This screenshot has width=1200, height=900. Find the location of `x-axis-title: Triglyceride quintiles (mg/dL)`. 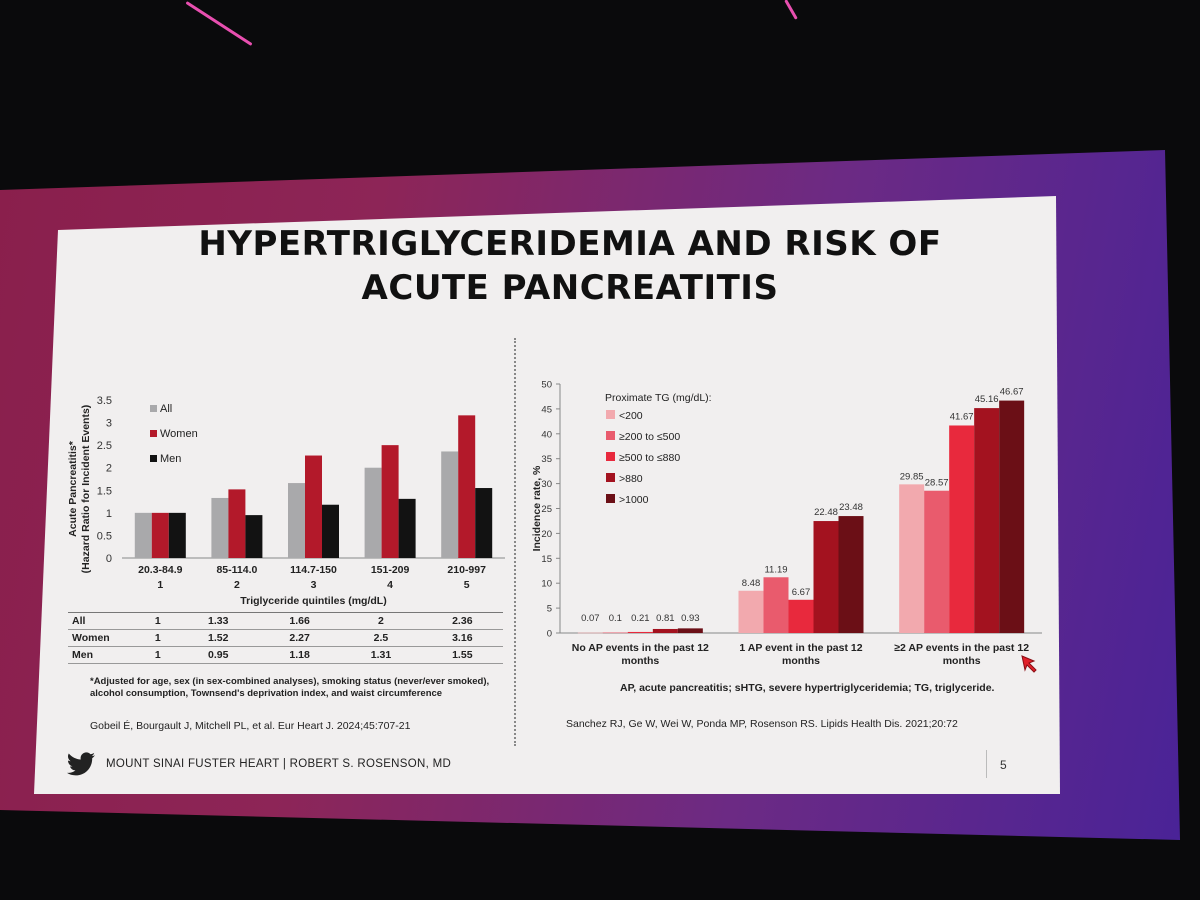

x-axis-title: Triglyceride quintiles (mg/dL) is located at coordinates (313, 601).